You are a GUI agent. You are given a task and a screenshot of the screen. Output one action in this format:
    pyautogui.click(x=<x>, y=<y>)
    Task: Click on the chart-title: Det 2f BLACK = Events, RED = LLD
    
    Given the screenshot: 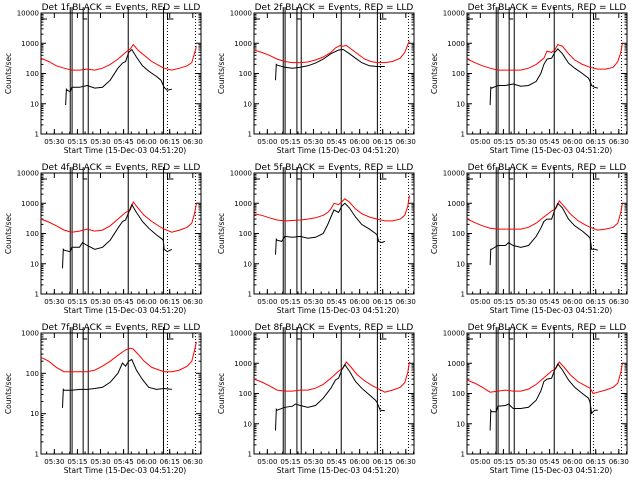 What is the action you would take?
    pyautogui.click(x=334, y=8)
    